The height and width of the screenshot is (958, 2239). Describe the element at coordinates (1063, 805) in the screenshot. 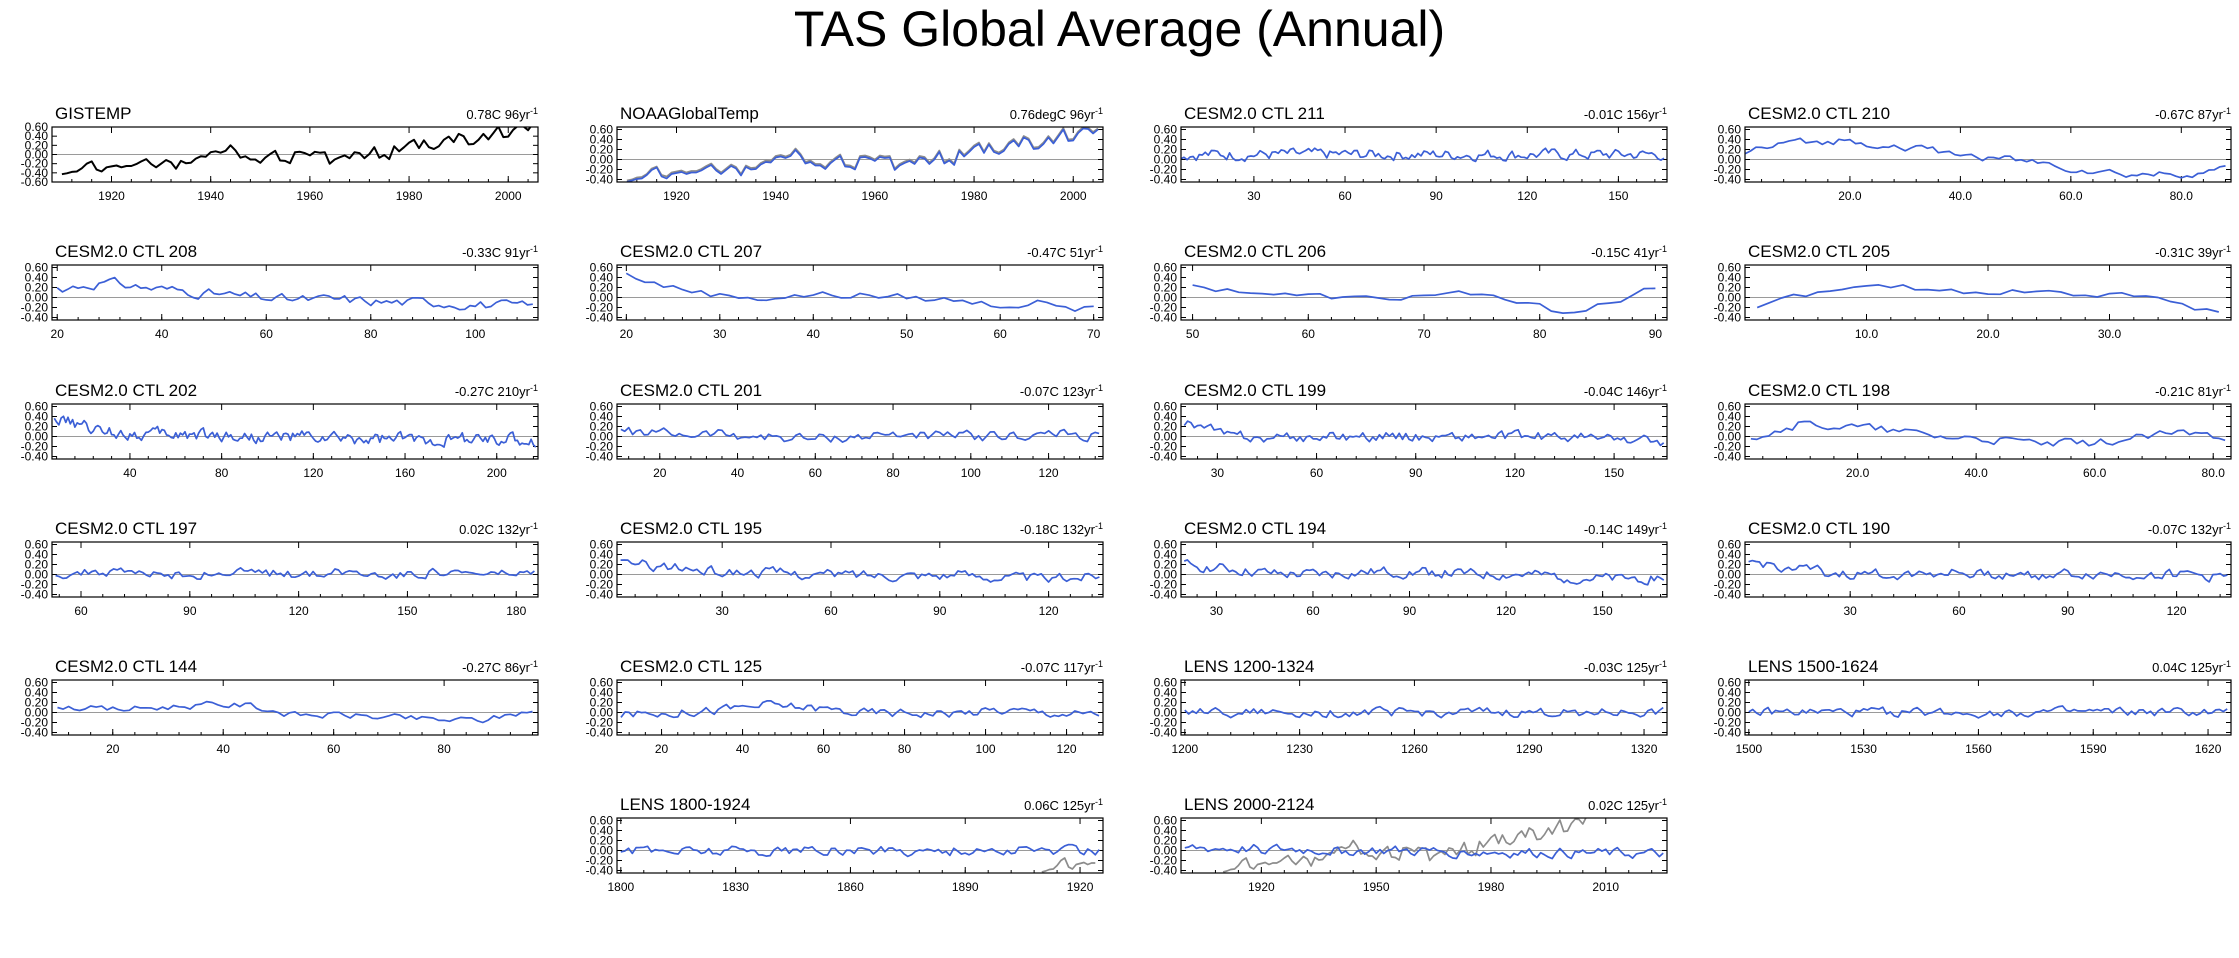

I see `panel-stat: 0.06C 125yr-1` at that location.